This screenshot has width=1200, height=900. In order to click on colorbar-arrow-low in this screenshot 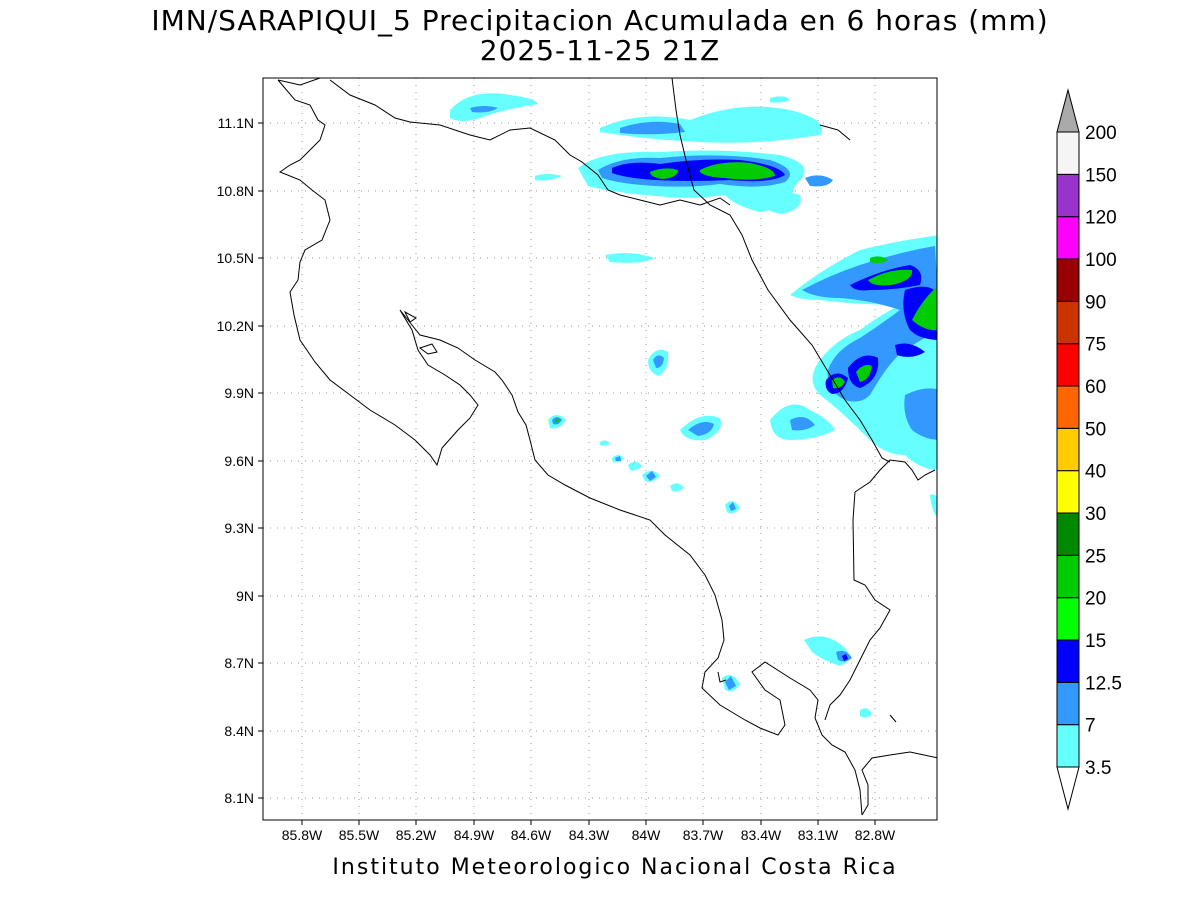, I will do `click(1068, 788)`.